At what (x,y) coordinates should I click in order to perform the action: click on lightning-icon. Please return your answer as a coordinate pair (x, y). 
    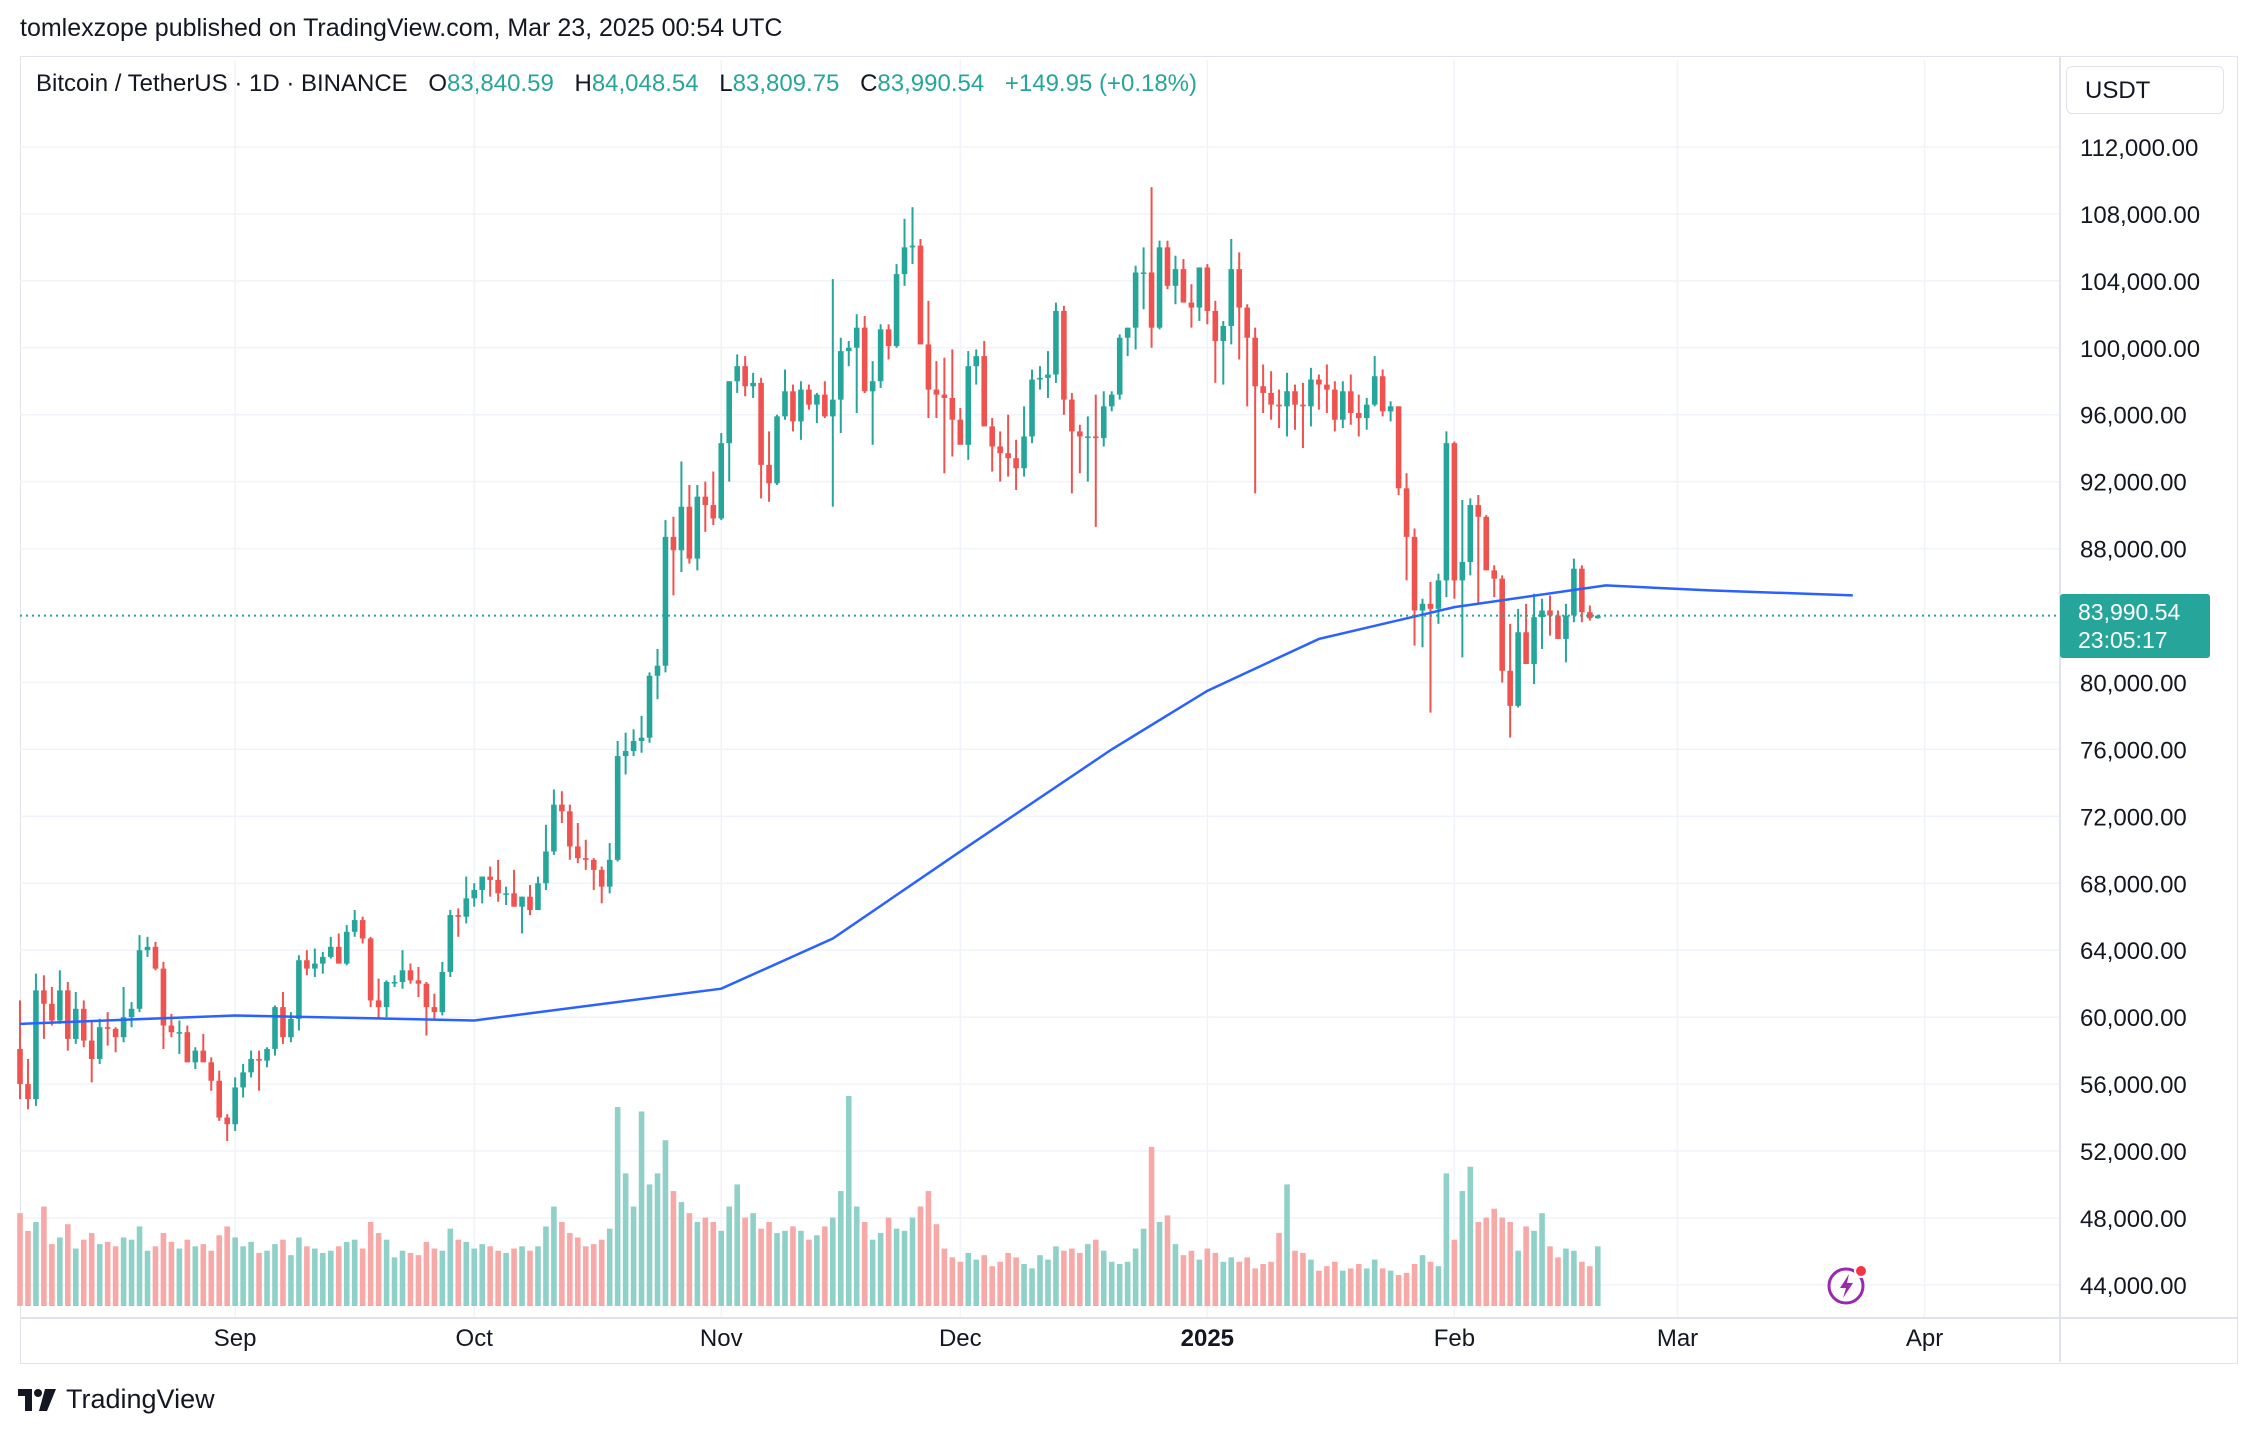
    Looking at the image, I should click on (1848, 1284).